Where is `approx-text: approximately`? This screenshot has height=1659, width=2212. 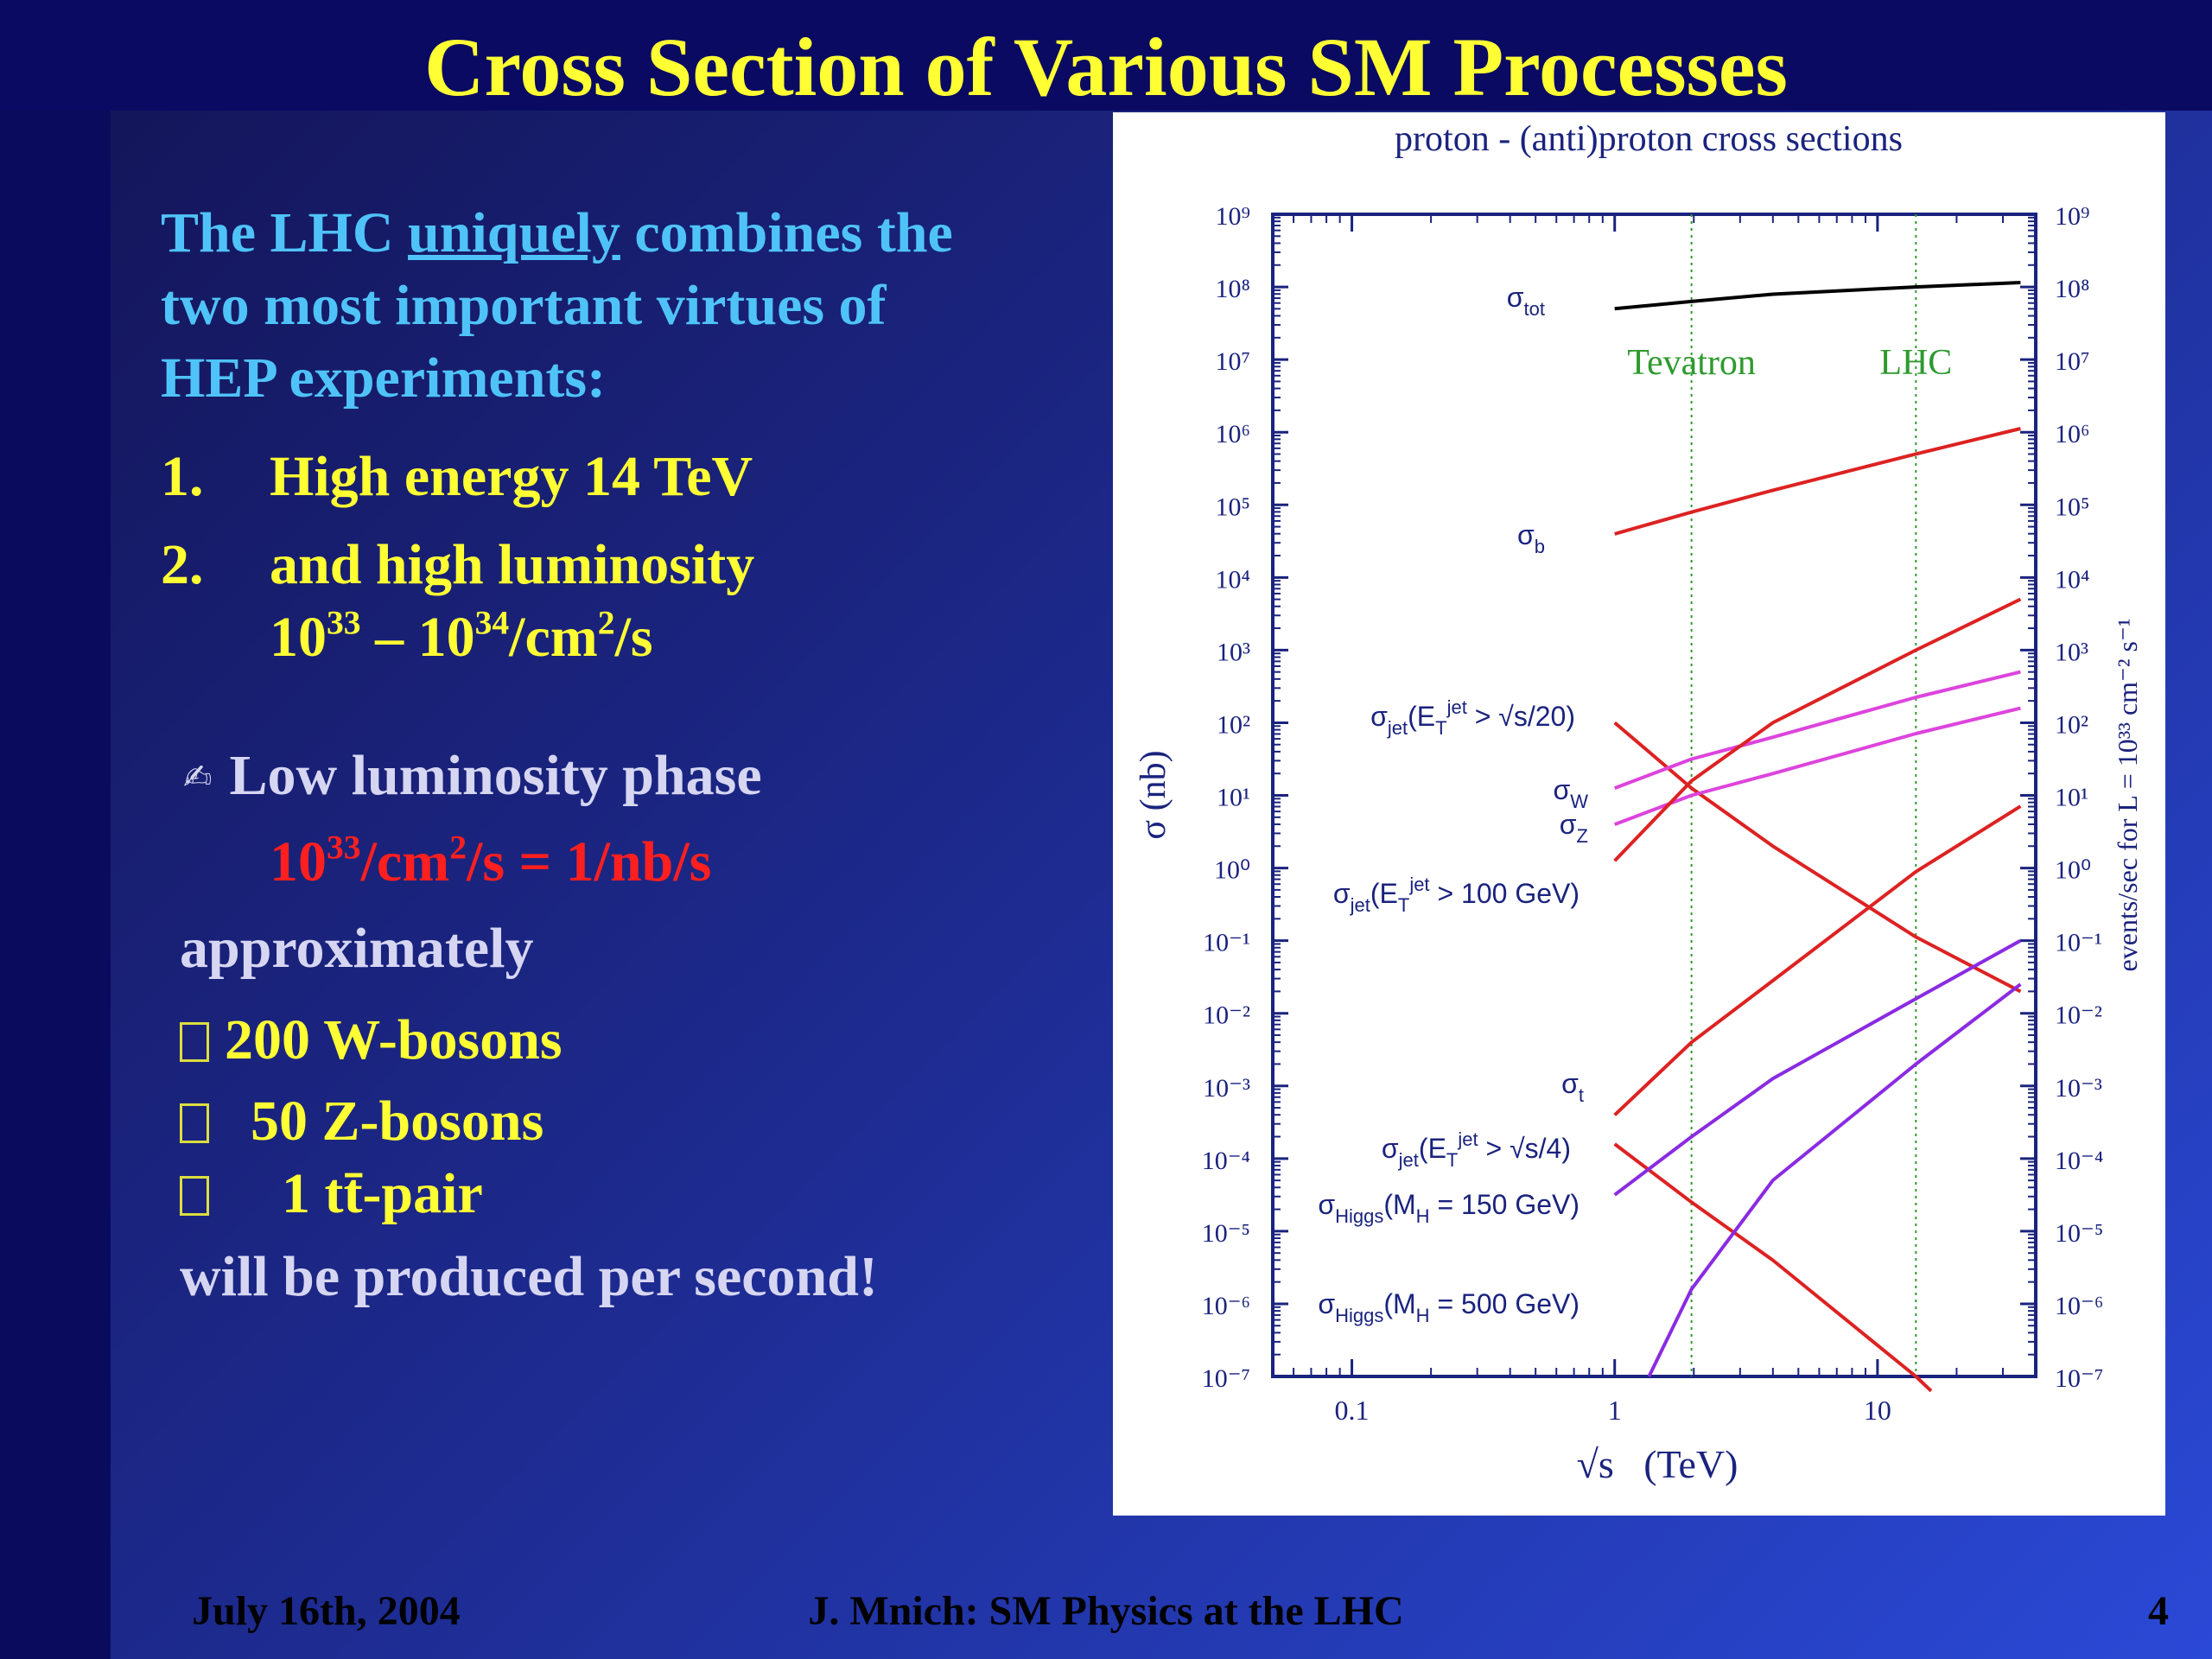
approx-text: approximately is located at coordinates (357, 948).